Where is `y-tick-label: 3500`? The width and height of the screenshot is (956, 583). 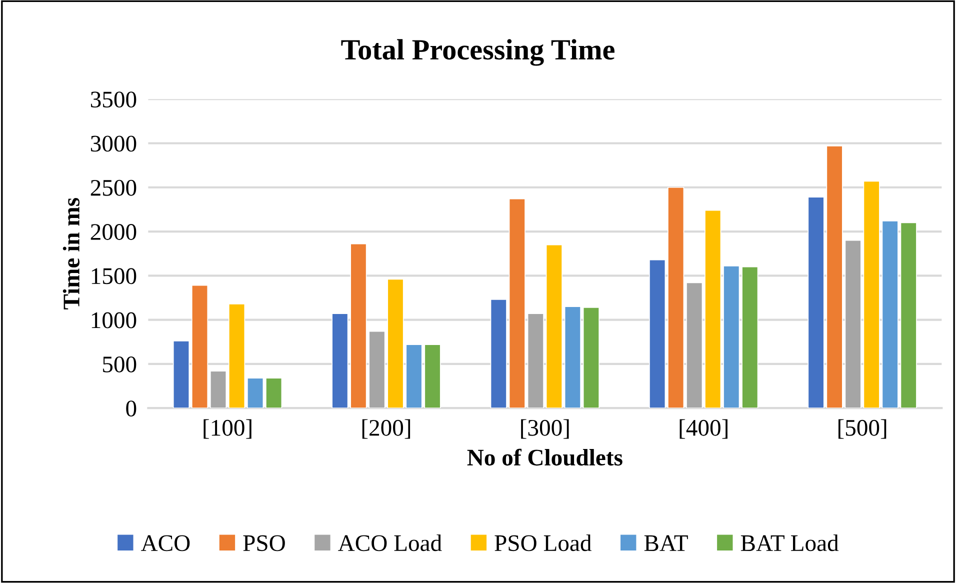
y-tick-label: 3500 is located at coordinates (113, 100).